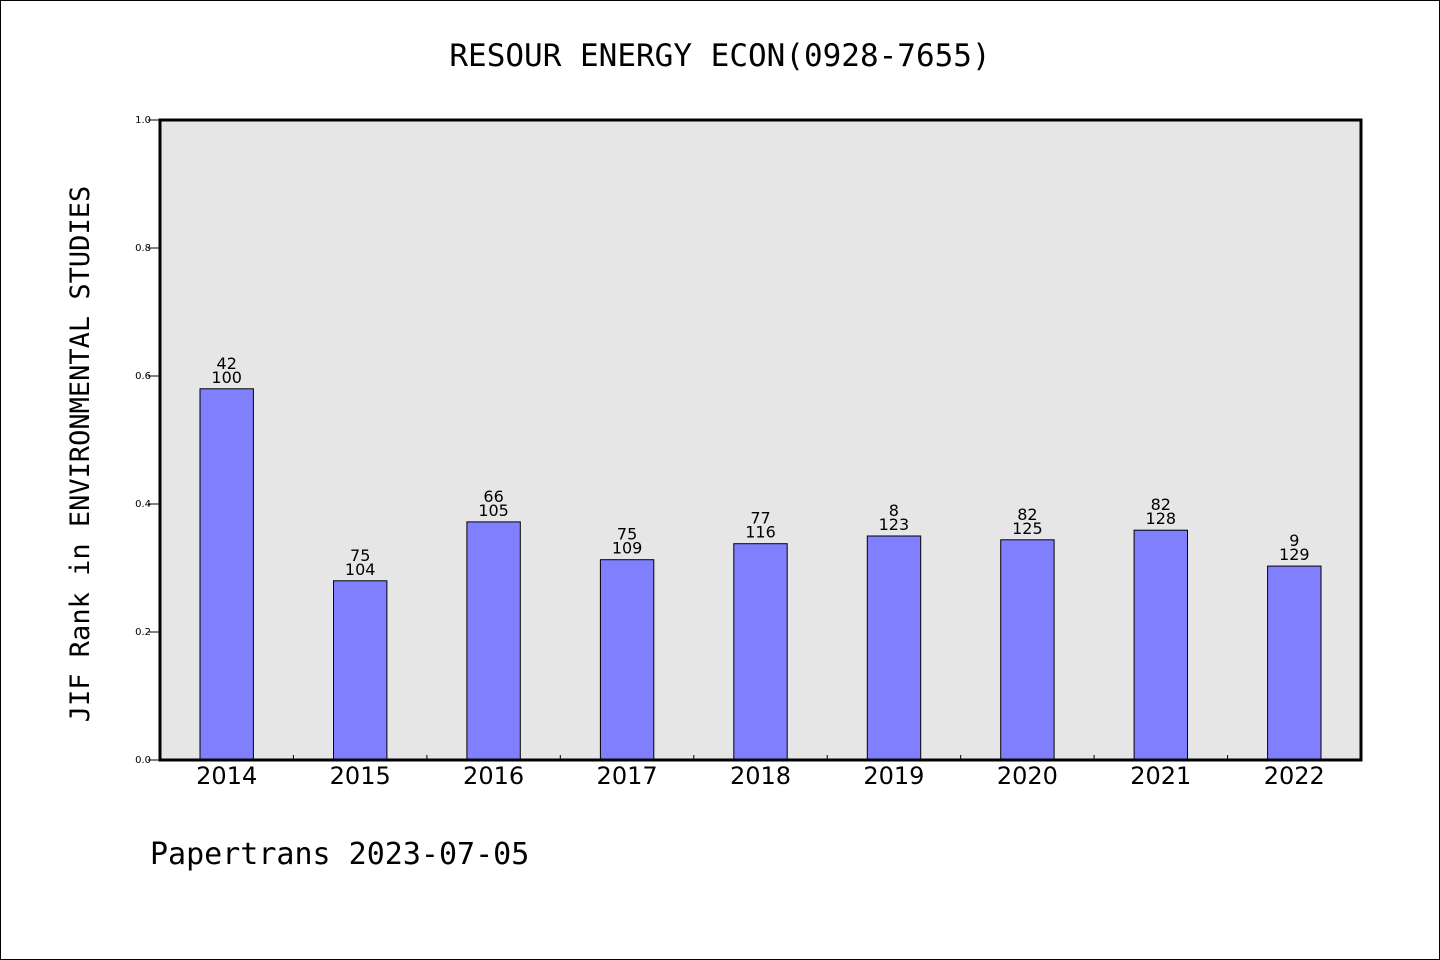 Image resolution: width=1440 pixels, height=960 pixels. I want to click on x-tick-label-2016: 2016, so click(493, 776).